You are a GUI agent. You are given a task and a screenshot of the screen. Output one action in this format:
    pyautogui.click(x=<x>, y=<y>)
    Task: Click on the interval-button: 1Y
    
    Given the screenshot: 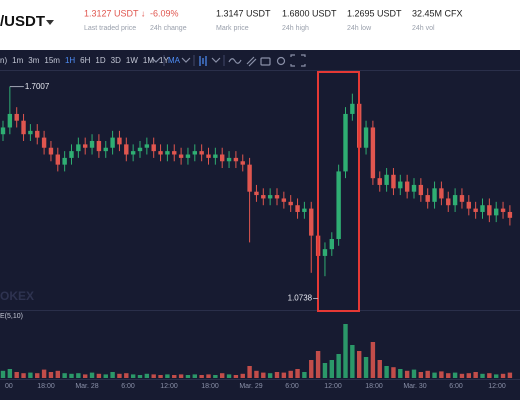 What is the action you would take?
    pyautogui.click(x=164, y=60)
    